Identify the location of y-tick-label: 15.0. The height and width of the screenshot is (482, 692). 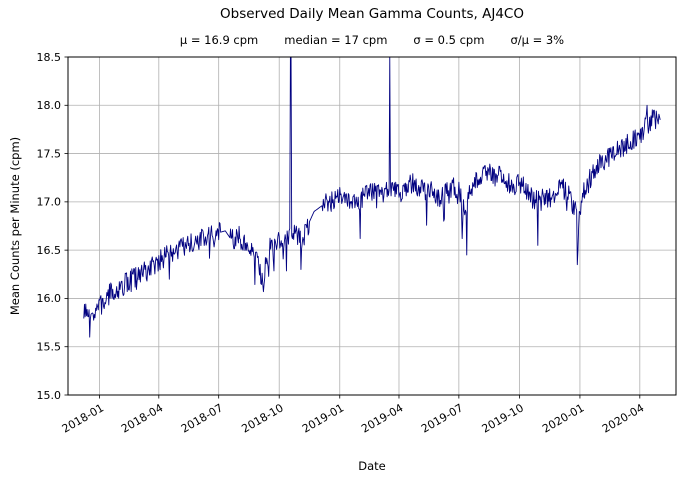
(49, 395).